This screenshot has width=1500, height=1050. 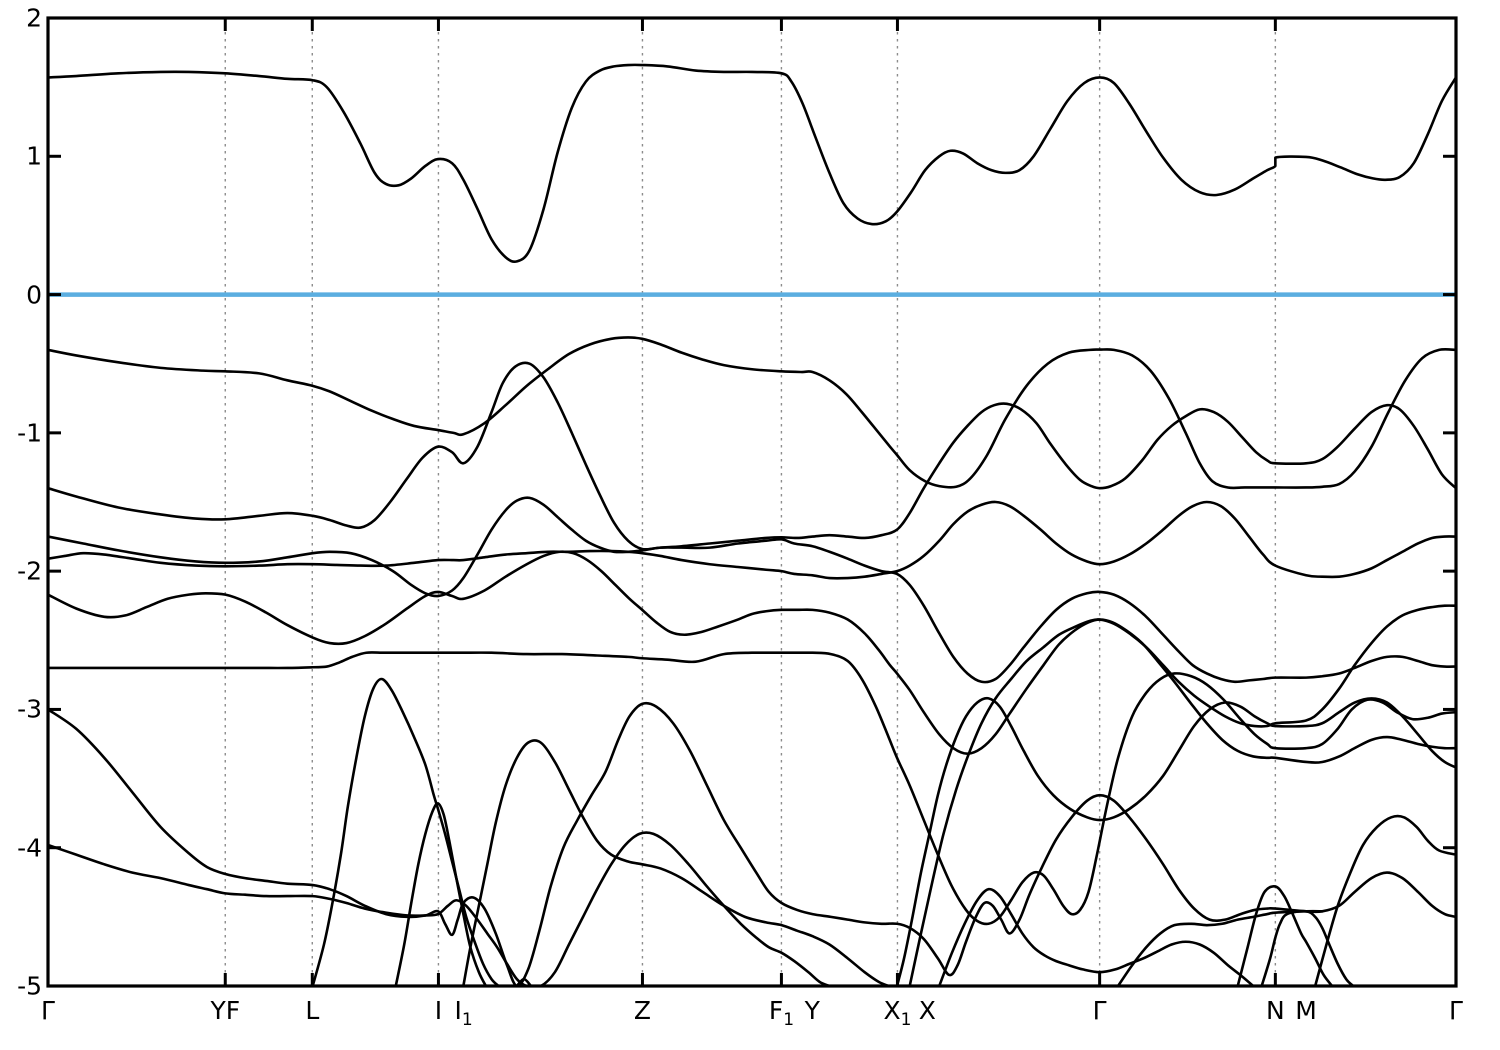 What do you see at coordinates (438, 1010) in the screenshot?
I see `x-tick-label-I: I` at bounding box center [438, 1010].